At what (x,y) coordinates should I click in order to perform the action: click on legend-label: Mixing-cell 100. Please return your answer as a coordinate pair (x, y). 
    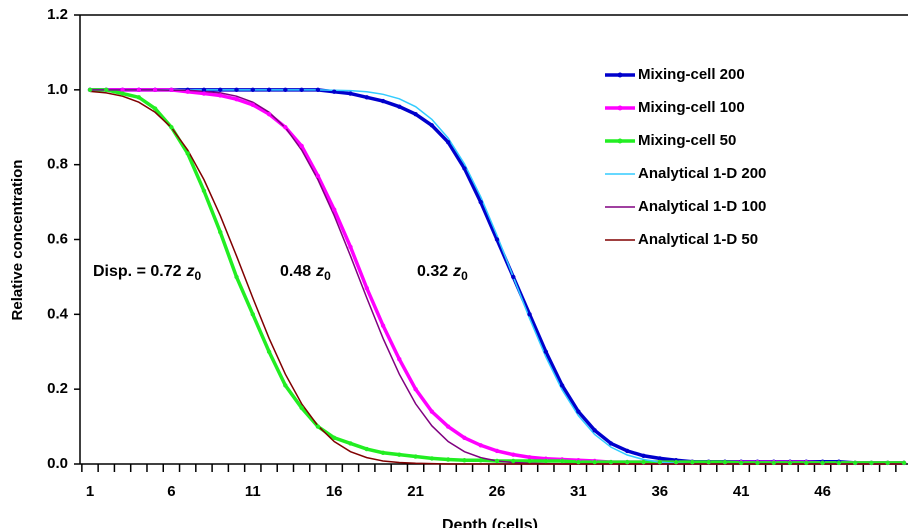
    Looking at the image, I should click on (691, 107).